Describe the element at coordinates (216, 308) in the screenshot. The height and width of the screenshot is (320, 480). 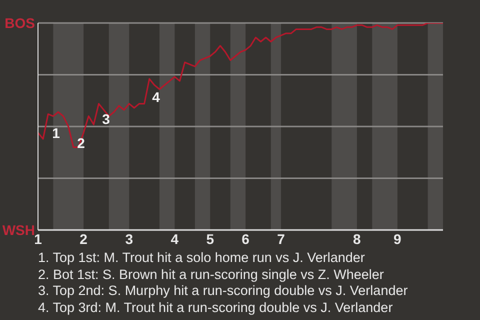
I see `text: 4. Top 3rd: M. Trout hit a run-scoring double vs J. Verlander` at that location.